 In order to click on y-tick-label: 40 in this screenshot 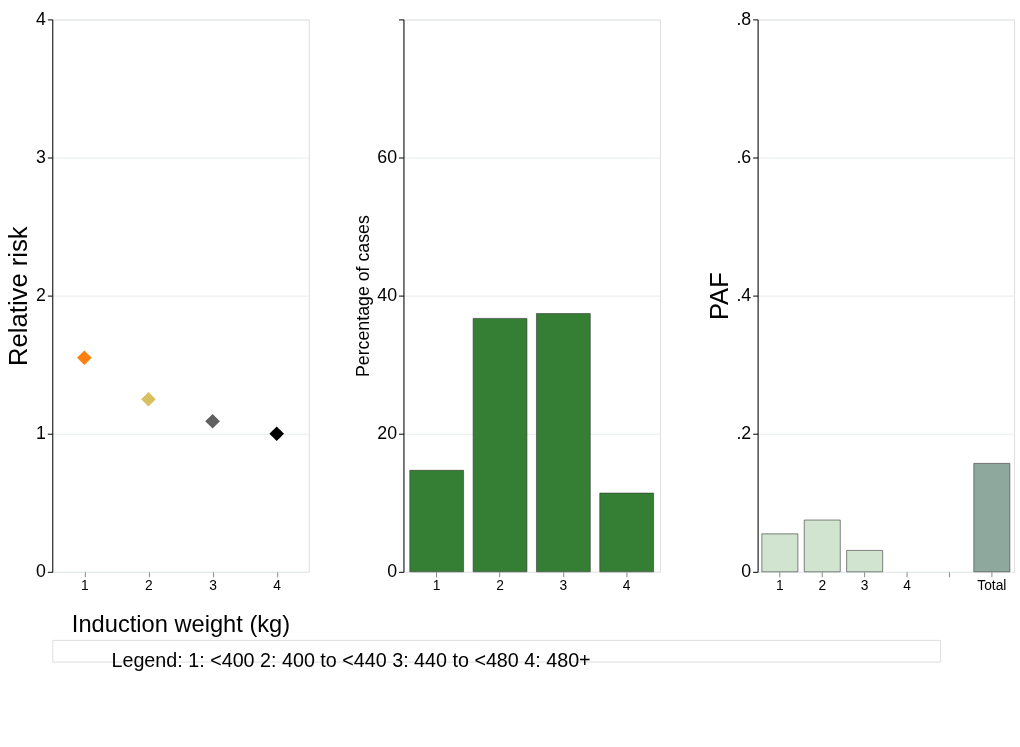, I will do `click(387, 295)`.